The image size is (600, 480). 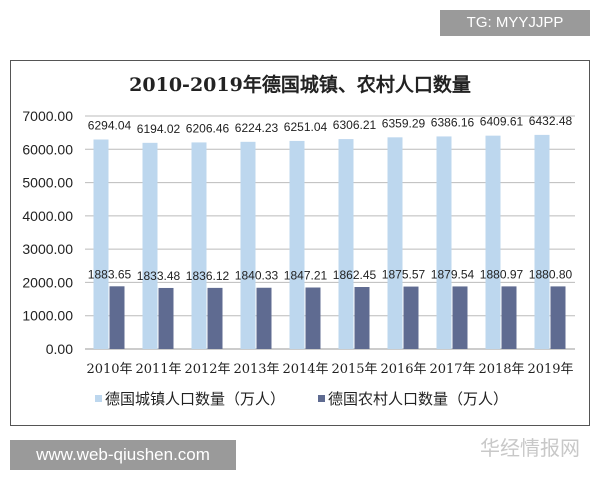 What do you see at coordinates (501, 369) in the screenshot?
I see `x-tick-label: 2018年` at bounding box center [501, 369].